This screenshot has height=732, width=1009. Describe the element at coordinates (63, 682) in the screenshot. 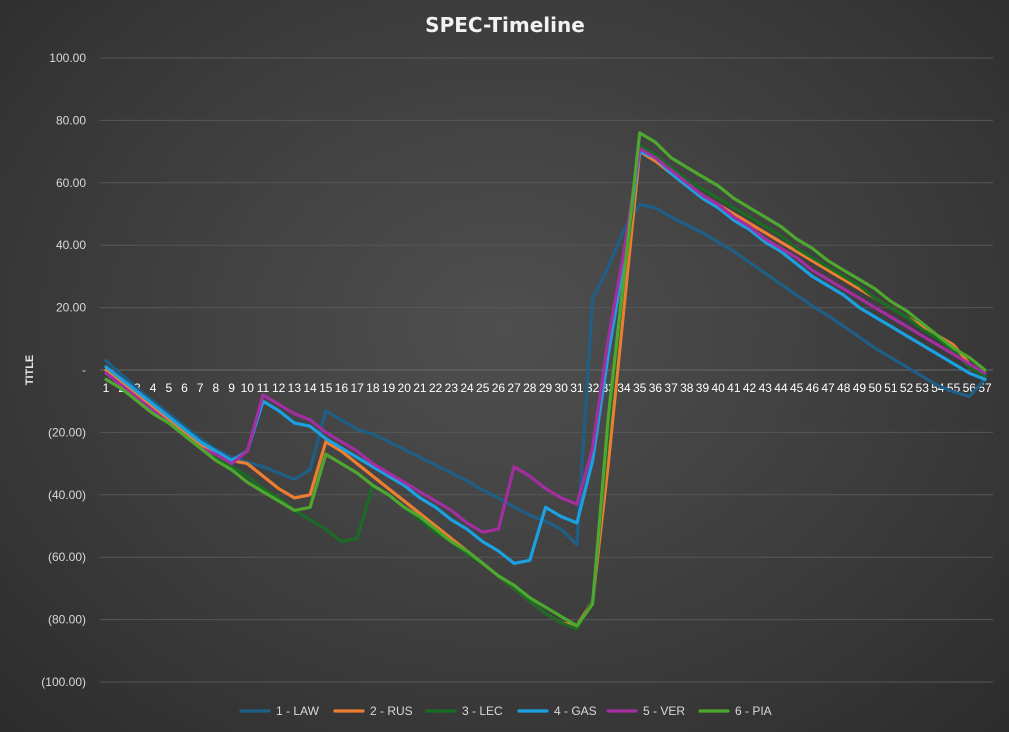

I see `y-tick-label: (100.00)` at that location.